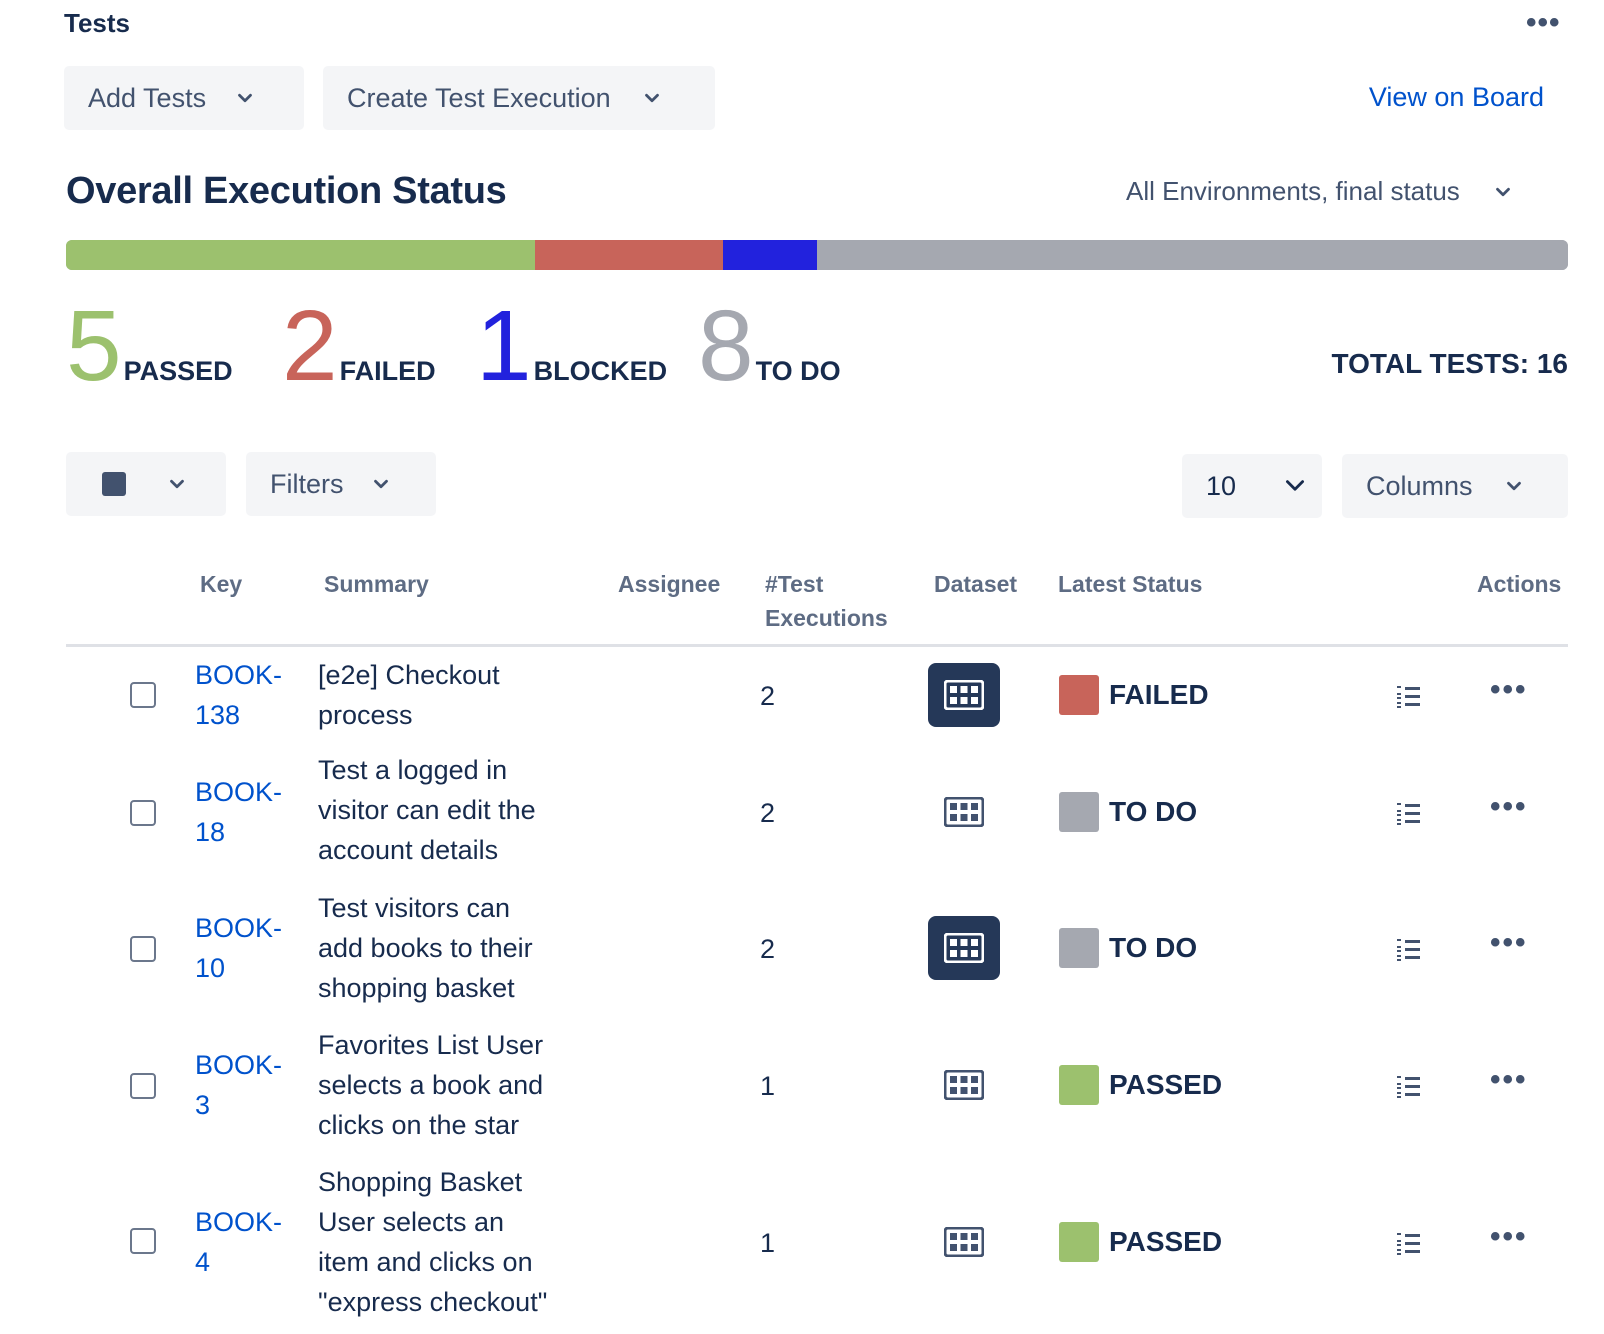  I want to click on stat-passed-label: PASSED, so click(178, 371).